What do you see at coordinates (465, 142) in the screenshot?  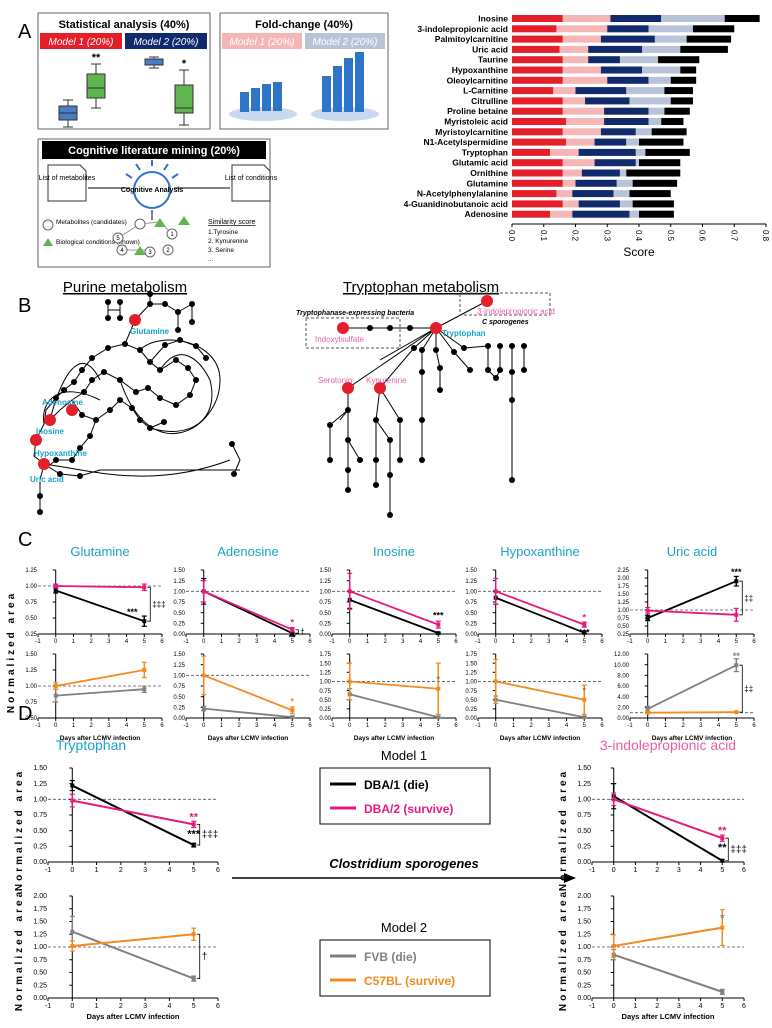 I see `score-category-label: N1-Acetylspermidine` at bounding box center [465, 142].